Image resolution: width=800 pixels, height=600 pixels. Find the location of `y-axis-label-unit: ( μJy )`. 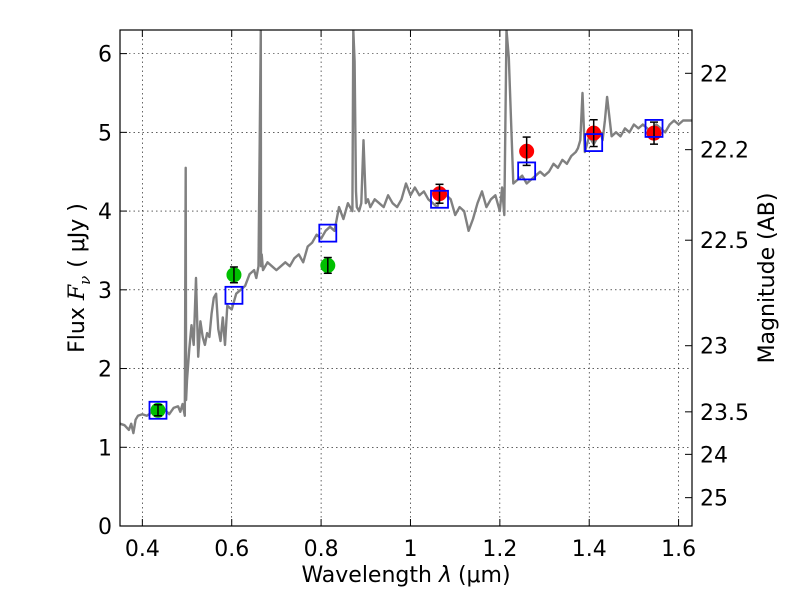

y-axis-label-unit: ( μJy ) is located at coordinates (77, 235).